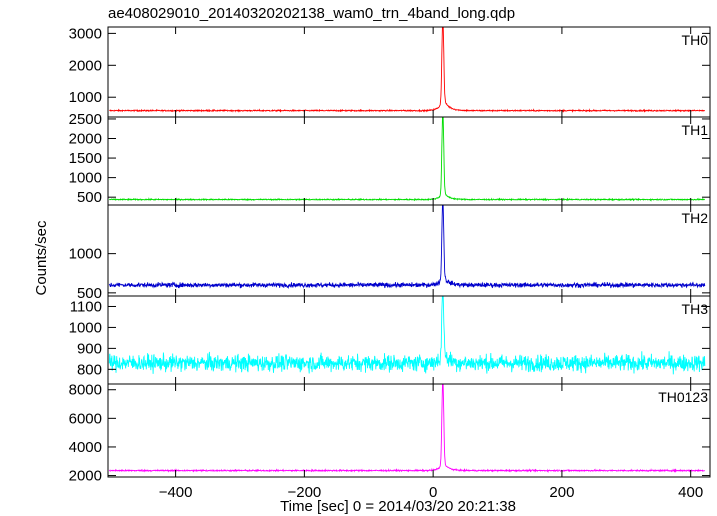  I want to click on series-line-th3, so click(407, 335).